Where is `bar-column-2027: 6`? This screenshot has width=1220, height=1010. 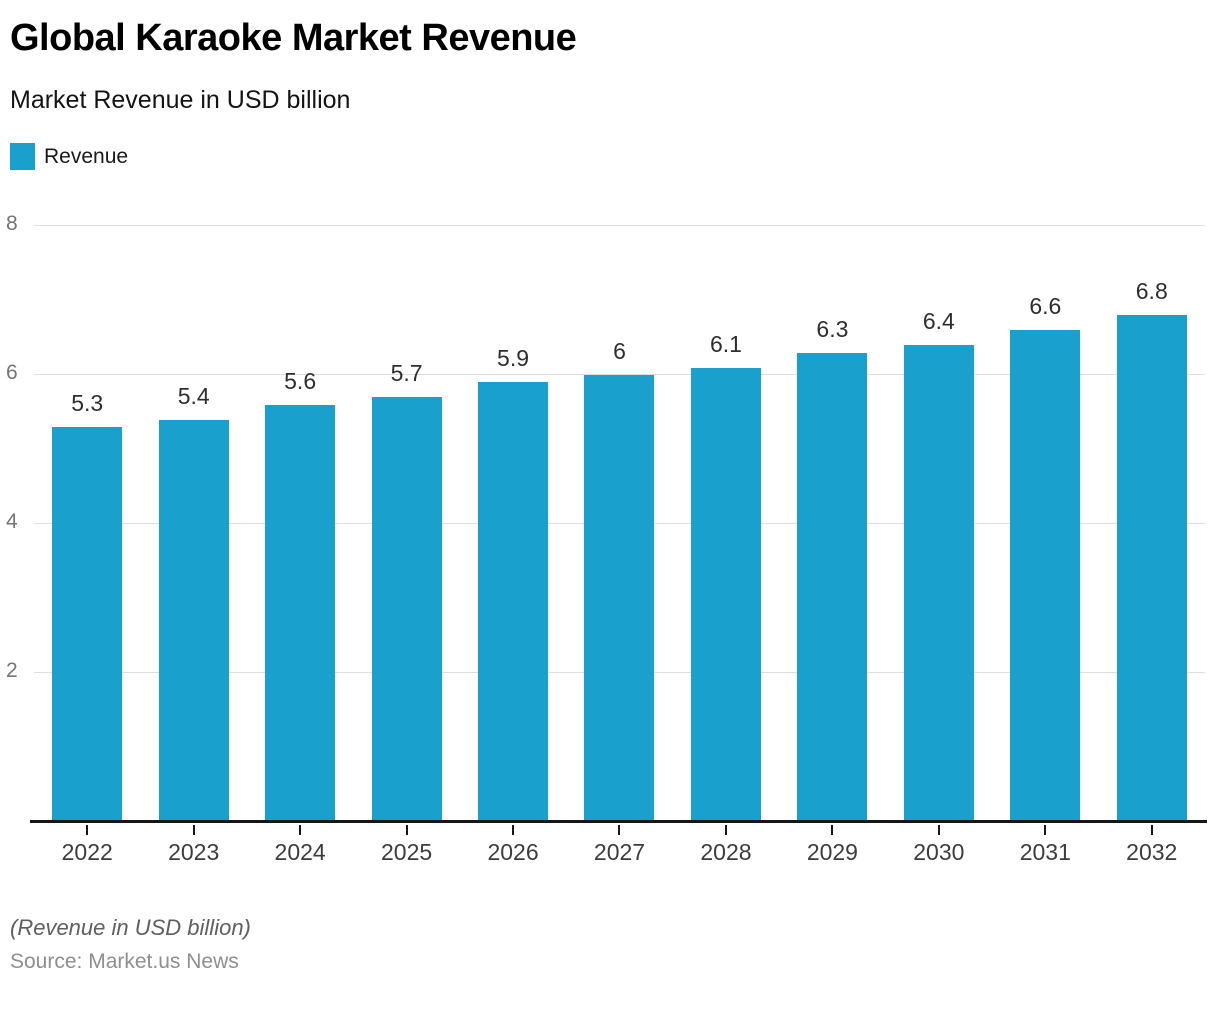
bar-column-2027: 6 is located at coordinates (619, 530).